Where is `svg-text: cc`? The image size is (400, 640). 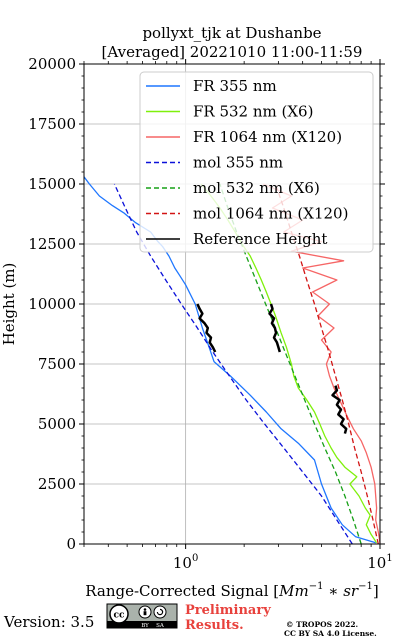
svg-text: cc is located at coordinates (119, 616).